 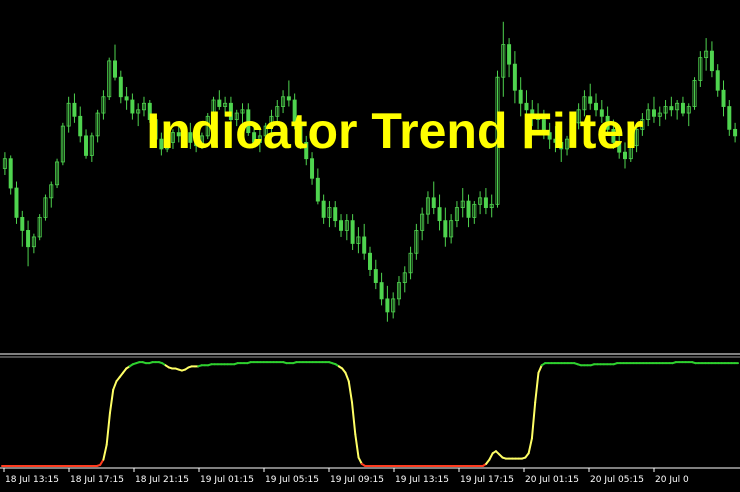 What do you see at coordinates (552, 480) in the screenshot?
I see `x-tick-label: 20 Jul 01:15` at bounding box center [552, 480].